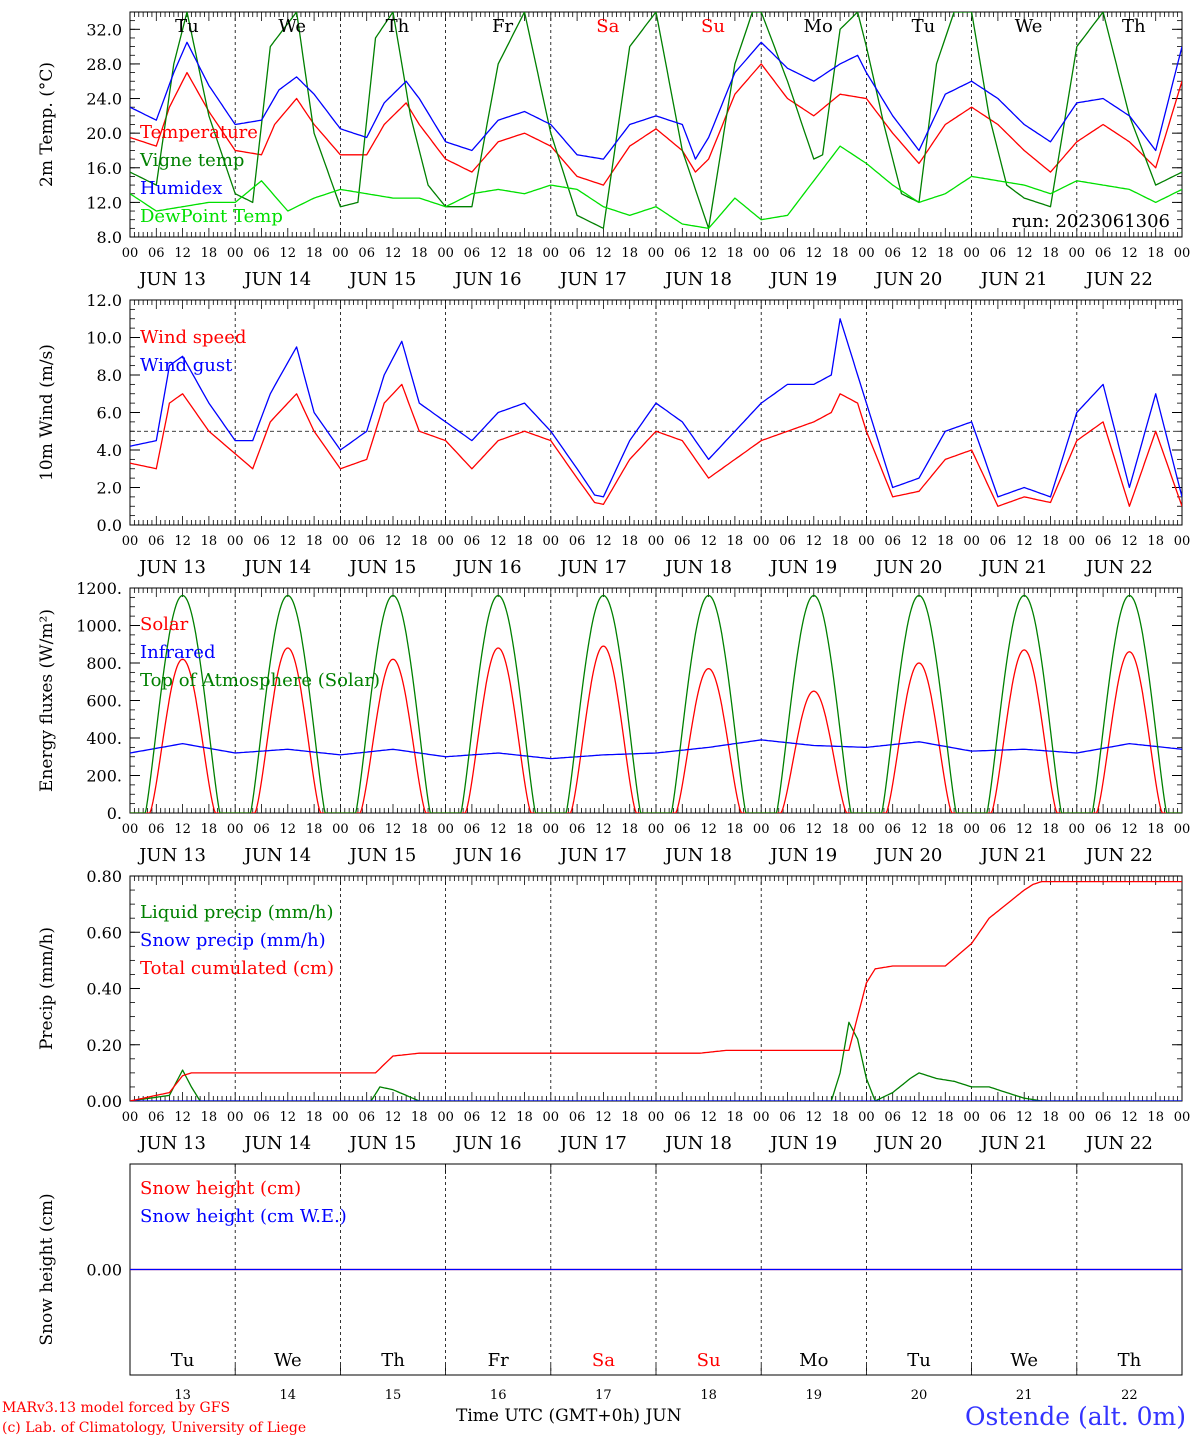  I want to click on model-credit: MARv3.13 model forced by GFS, so click(116, 1408).